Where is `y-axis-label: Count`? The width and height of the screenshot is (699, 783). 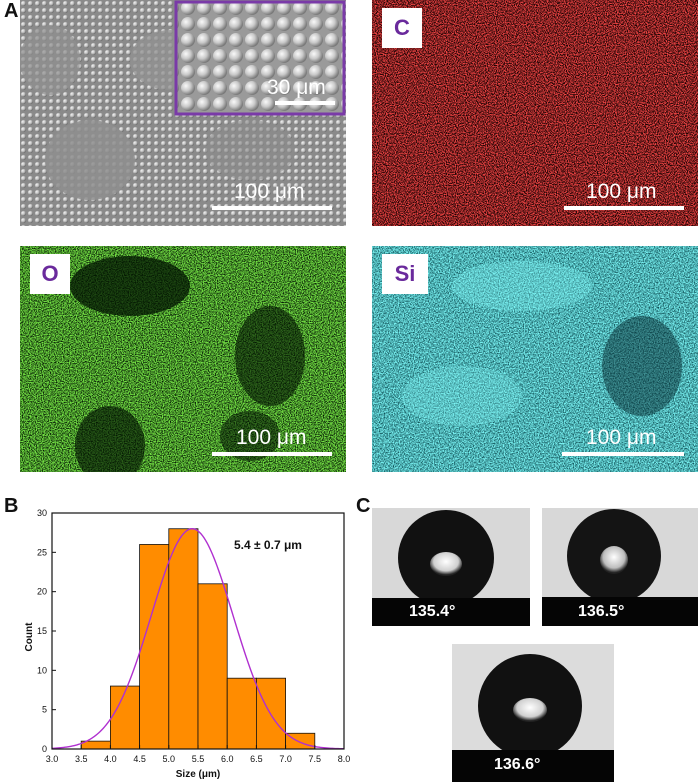 y-axis-label: Count is located at coordinates (29, 637).